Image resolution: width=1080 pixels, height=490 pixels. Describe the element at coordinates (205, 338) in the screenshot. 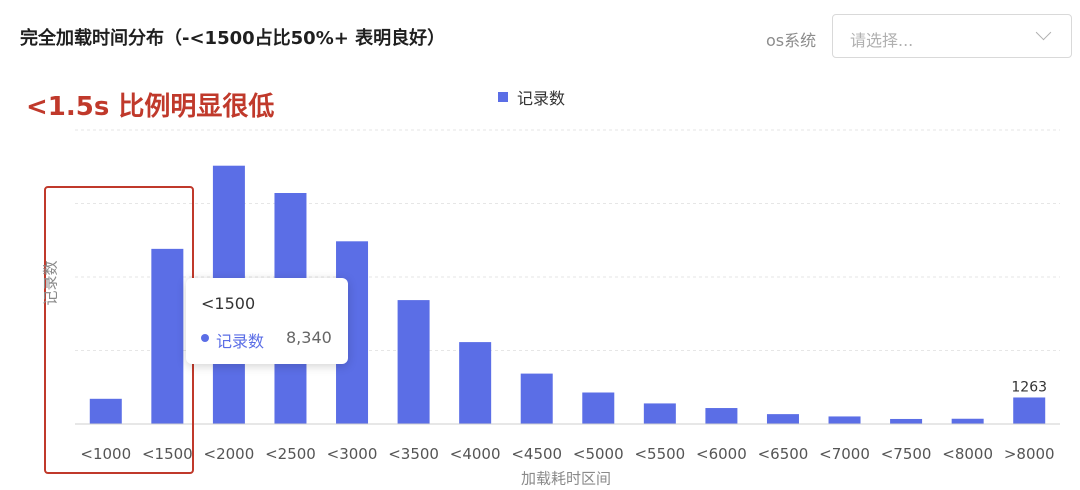

I see `tooltip-series-dot` at that location.